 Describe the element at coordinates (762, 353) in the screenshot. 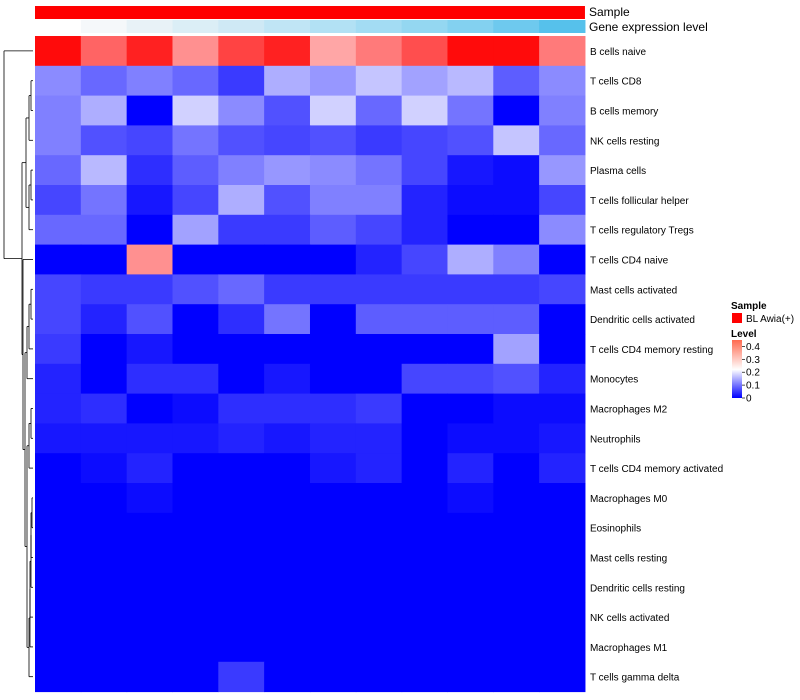

I see `legend: Sample BL Awia(+) Level 0 0.1 0.2 0.3 0.4` at that location.